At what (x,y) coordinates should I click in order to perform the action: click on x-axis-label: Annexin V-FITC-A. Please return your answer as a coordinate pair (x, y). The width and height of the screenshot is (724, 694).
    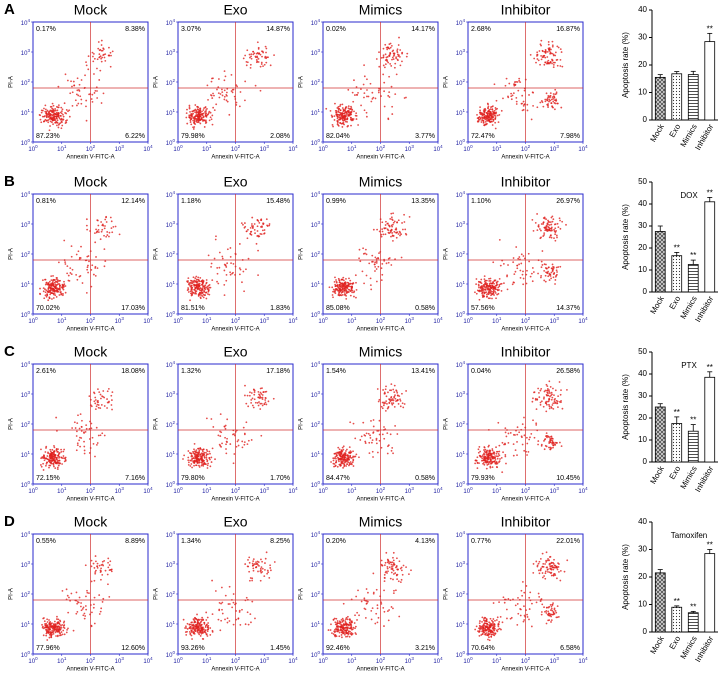
    Looking at the image, I should click on (235, 670).